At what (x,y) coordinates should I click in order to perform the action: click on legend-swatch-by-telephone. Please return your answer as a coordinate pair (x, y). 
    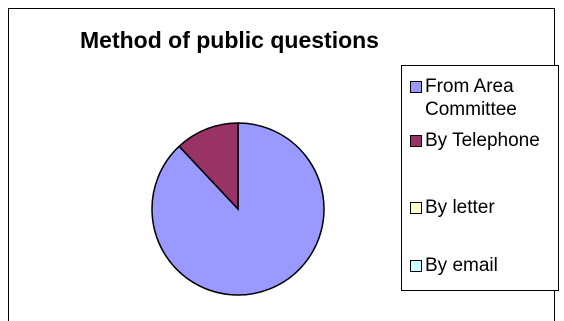
    Looking at the image, I should click on (416, 141).